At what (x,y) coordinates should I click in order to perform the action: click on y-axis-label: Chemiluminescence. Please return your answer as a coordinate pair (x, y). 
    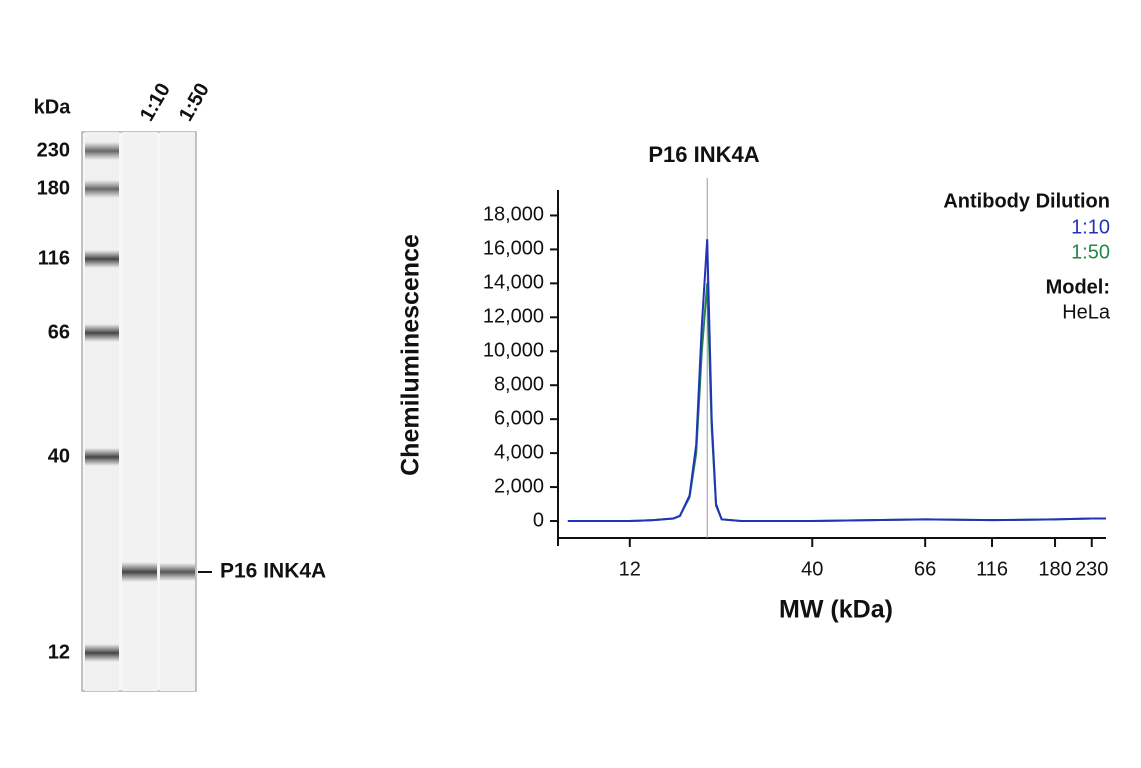
    Looking at the image, I should click on (411, 355).